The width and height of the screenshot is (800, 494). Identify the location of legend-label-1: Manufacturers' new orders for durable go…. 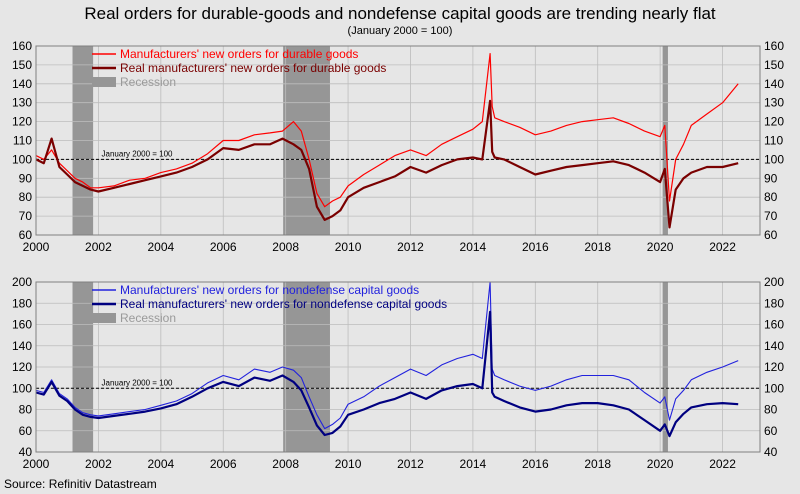
(239, 54).